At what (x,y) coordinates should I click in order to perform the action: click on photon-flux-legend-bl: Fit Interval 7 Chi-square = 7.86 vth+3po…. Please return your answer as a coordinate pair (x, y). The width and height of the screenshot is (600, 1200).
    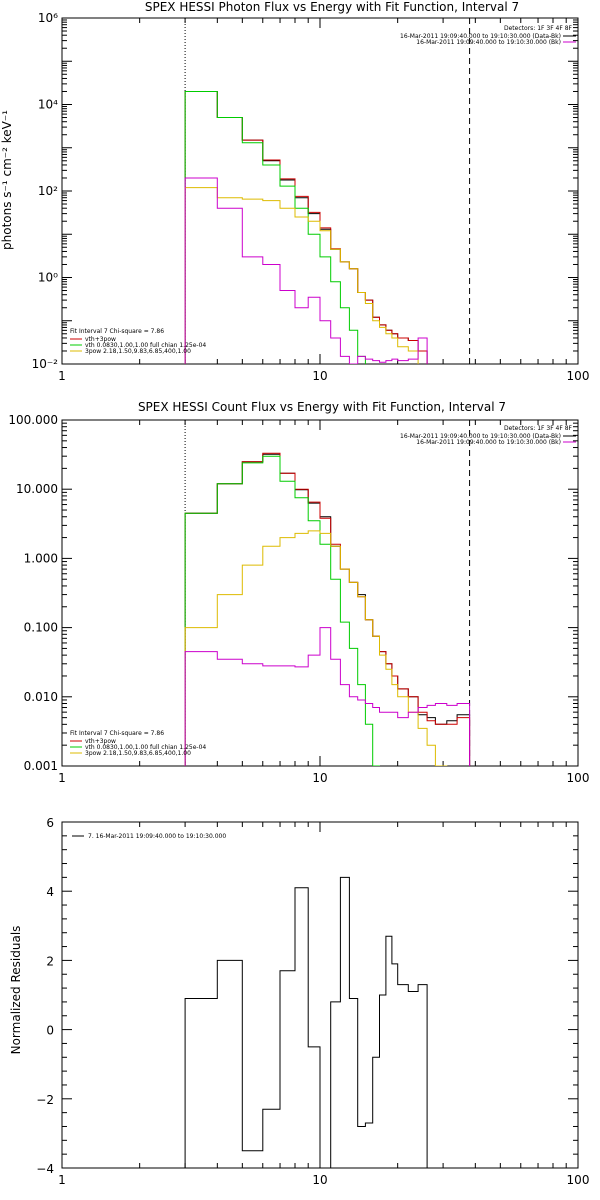
    Looking at the image, I should click on (138, 341).